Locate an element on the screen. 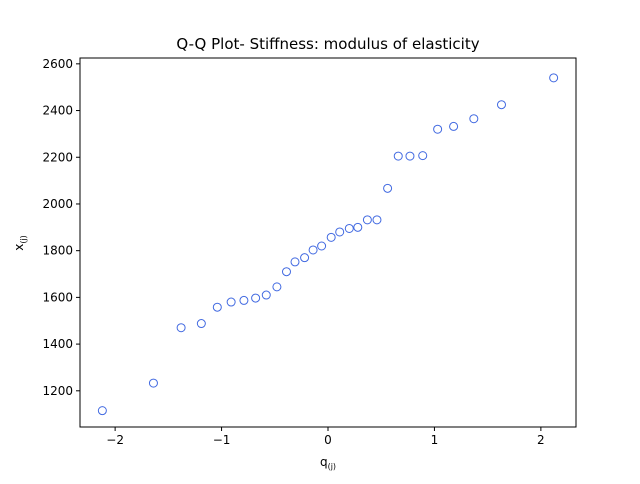 Image resolution: width=640 pixels, height=484 pixels. y-tick-label: 2200 is located at coordinates (57, 157).